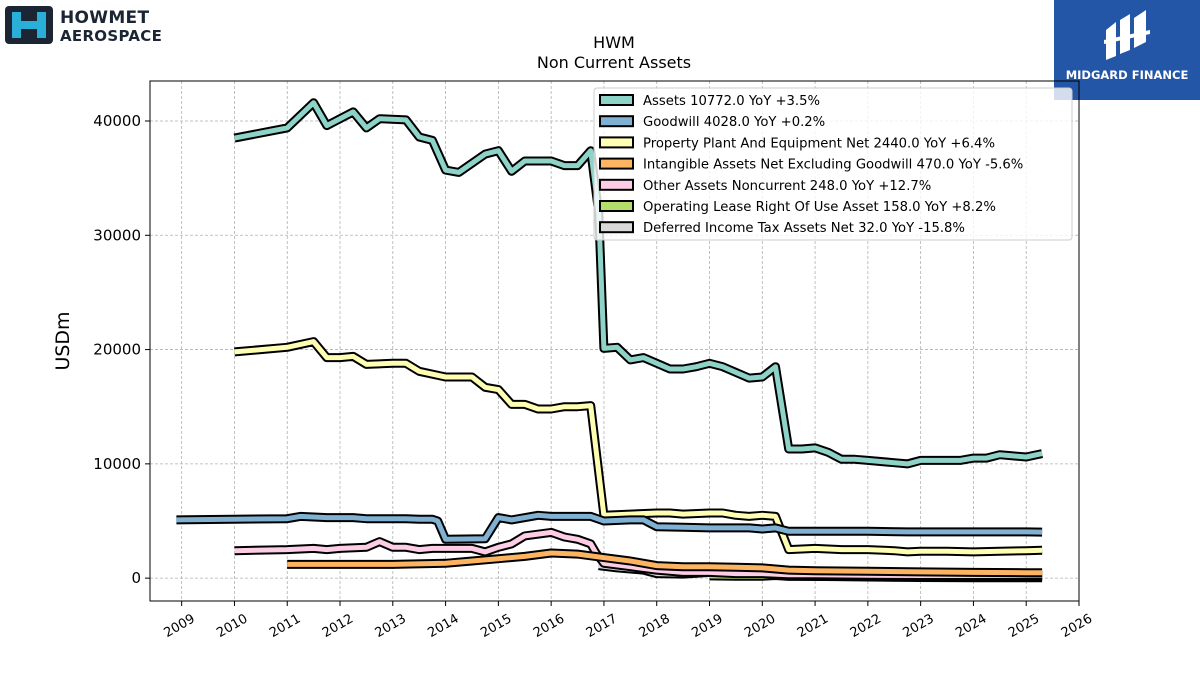 Image resolution: width=1200 pixels, height=675 pixels. I want to click on legend-item: Other Assets Noncurrent 248.0 YoY +12.7%, so click(765, 186).